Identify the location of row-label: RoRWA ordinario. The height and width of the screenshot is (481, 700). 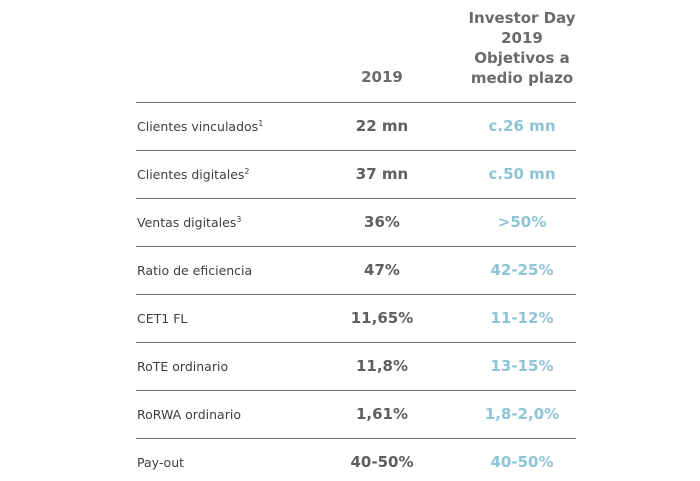
(189, 414).